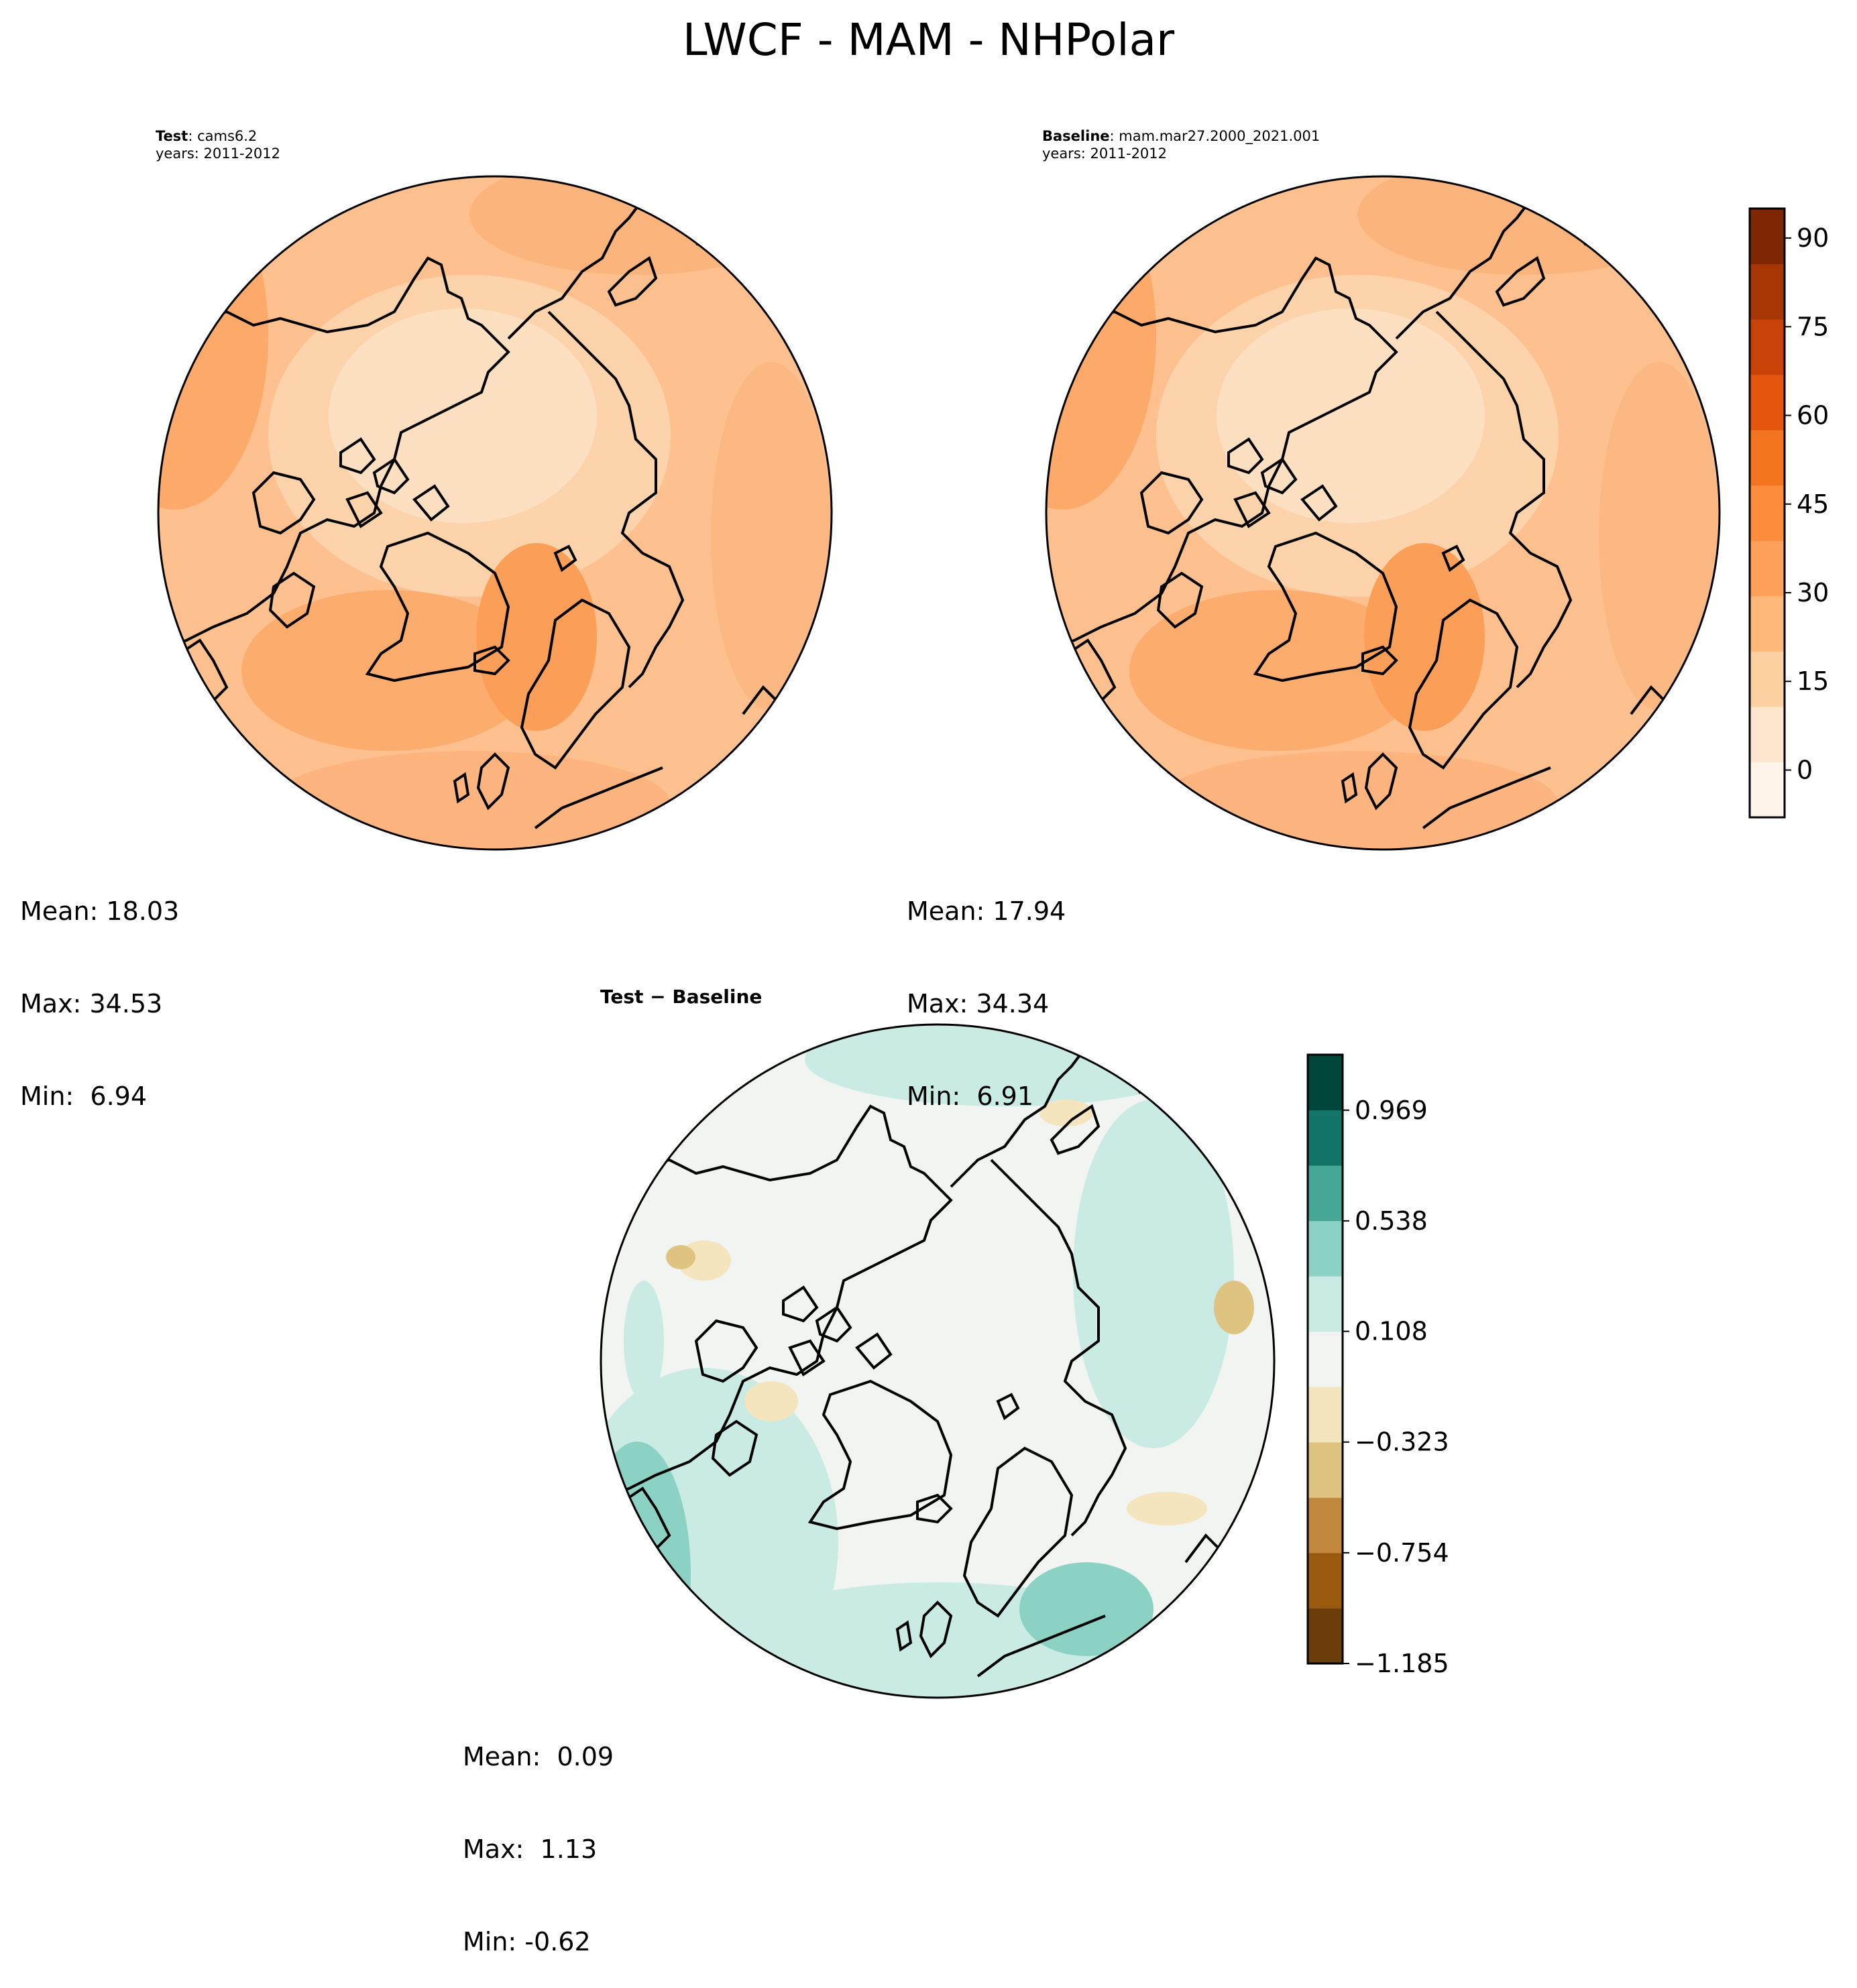  I want to click on diverging-colorbar-tick-label: 0.538, so click(1392, 1221).